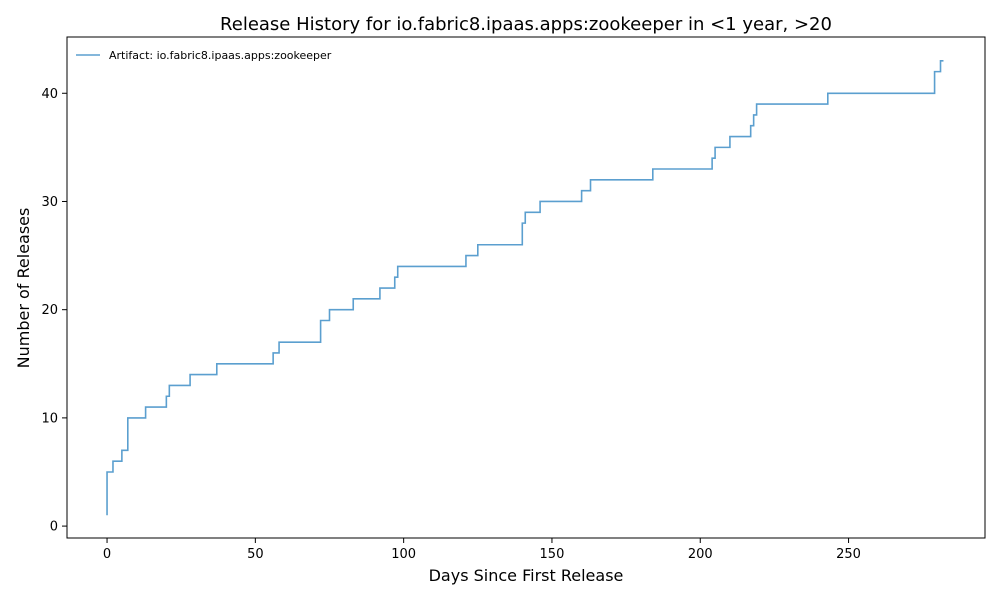  Describe the element at coordinates (552, 554) in the screenshot. I see `x-tick-label: 150` at that location.